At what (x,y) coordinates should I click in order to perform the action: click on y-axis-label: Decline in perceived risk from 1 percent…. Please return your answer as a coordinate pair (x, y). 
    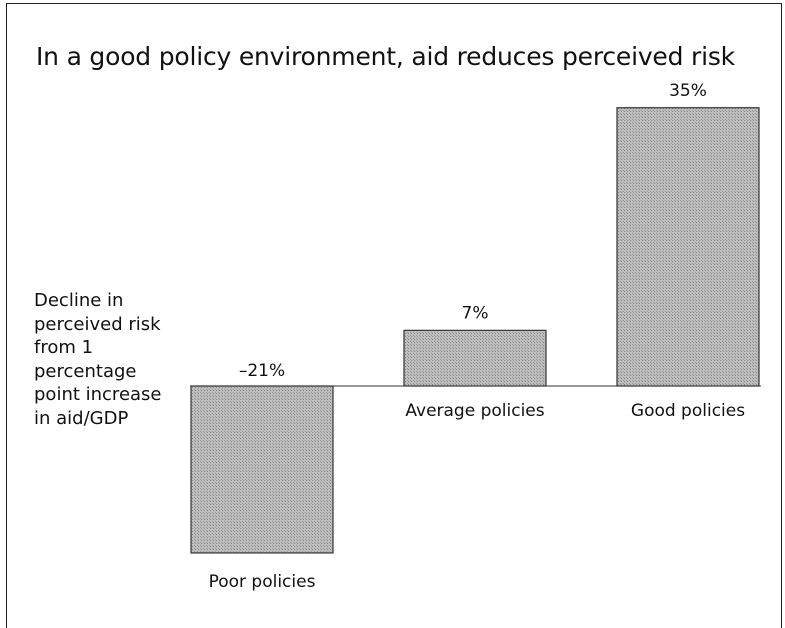
    Looking at the image, I should click on (98, 359).